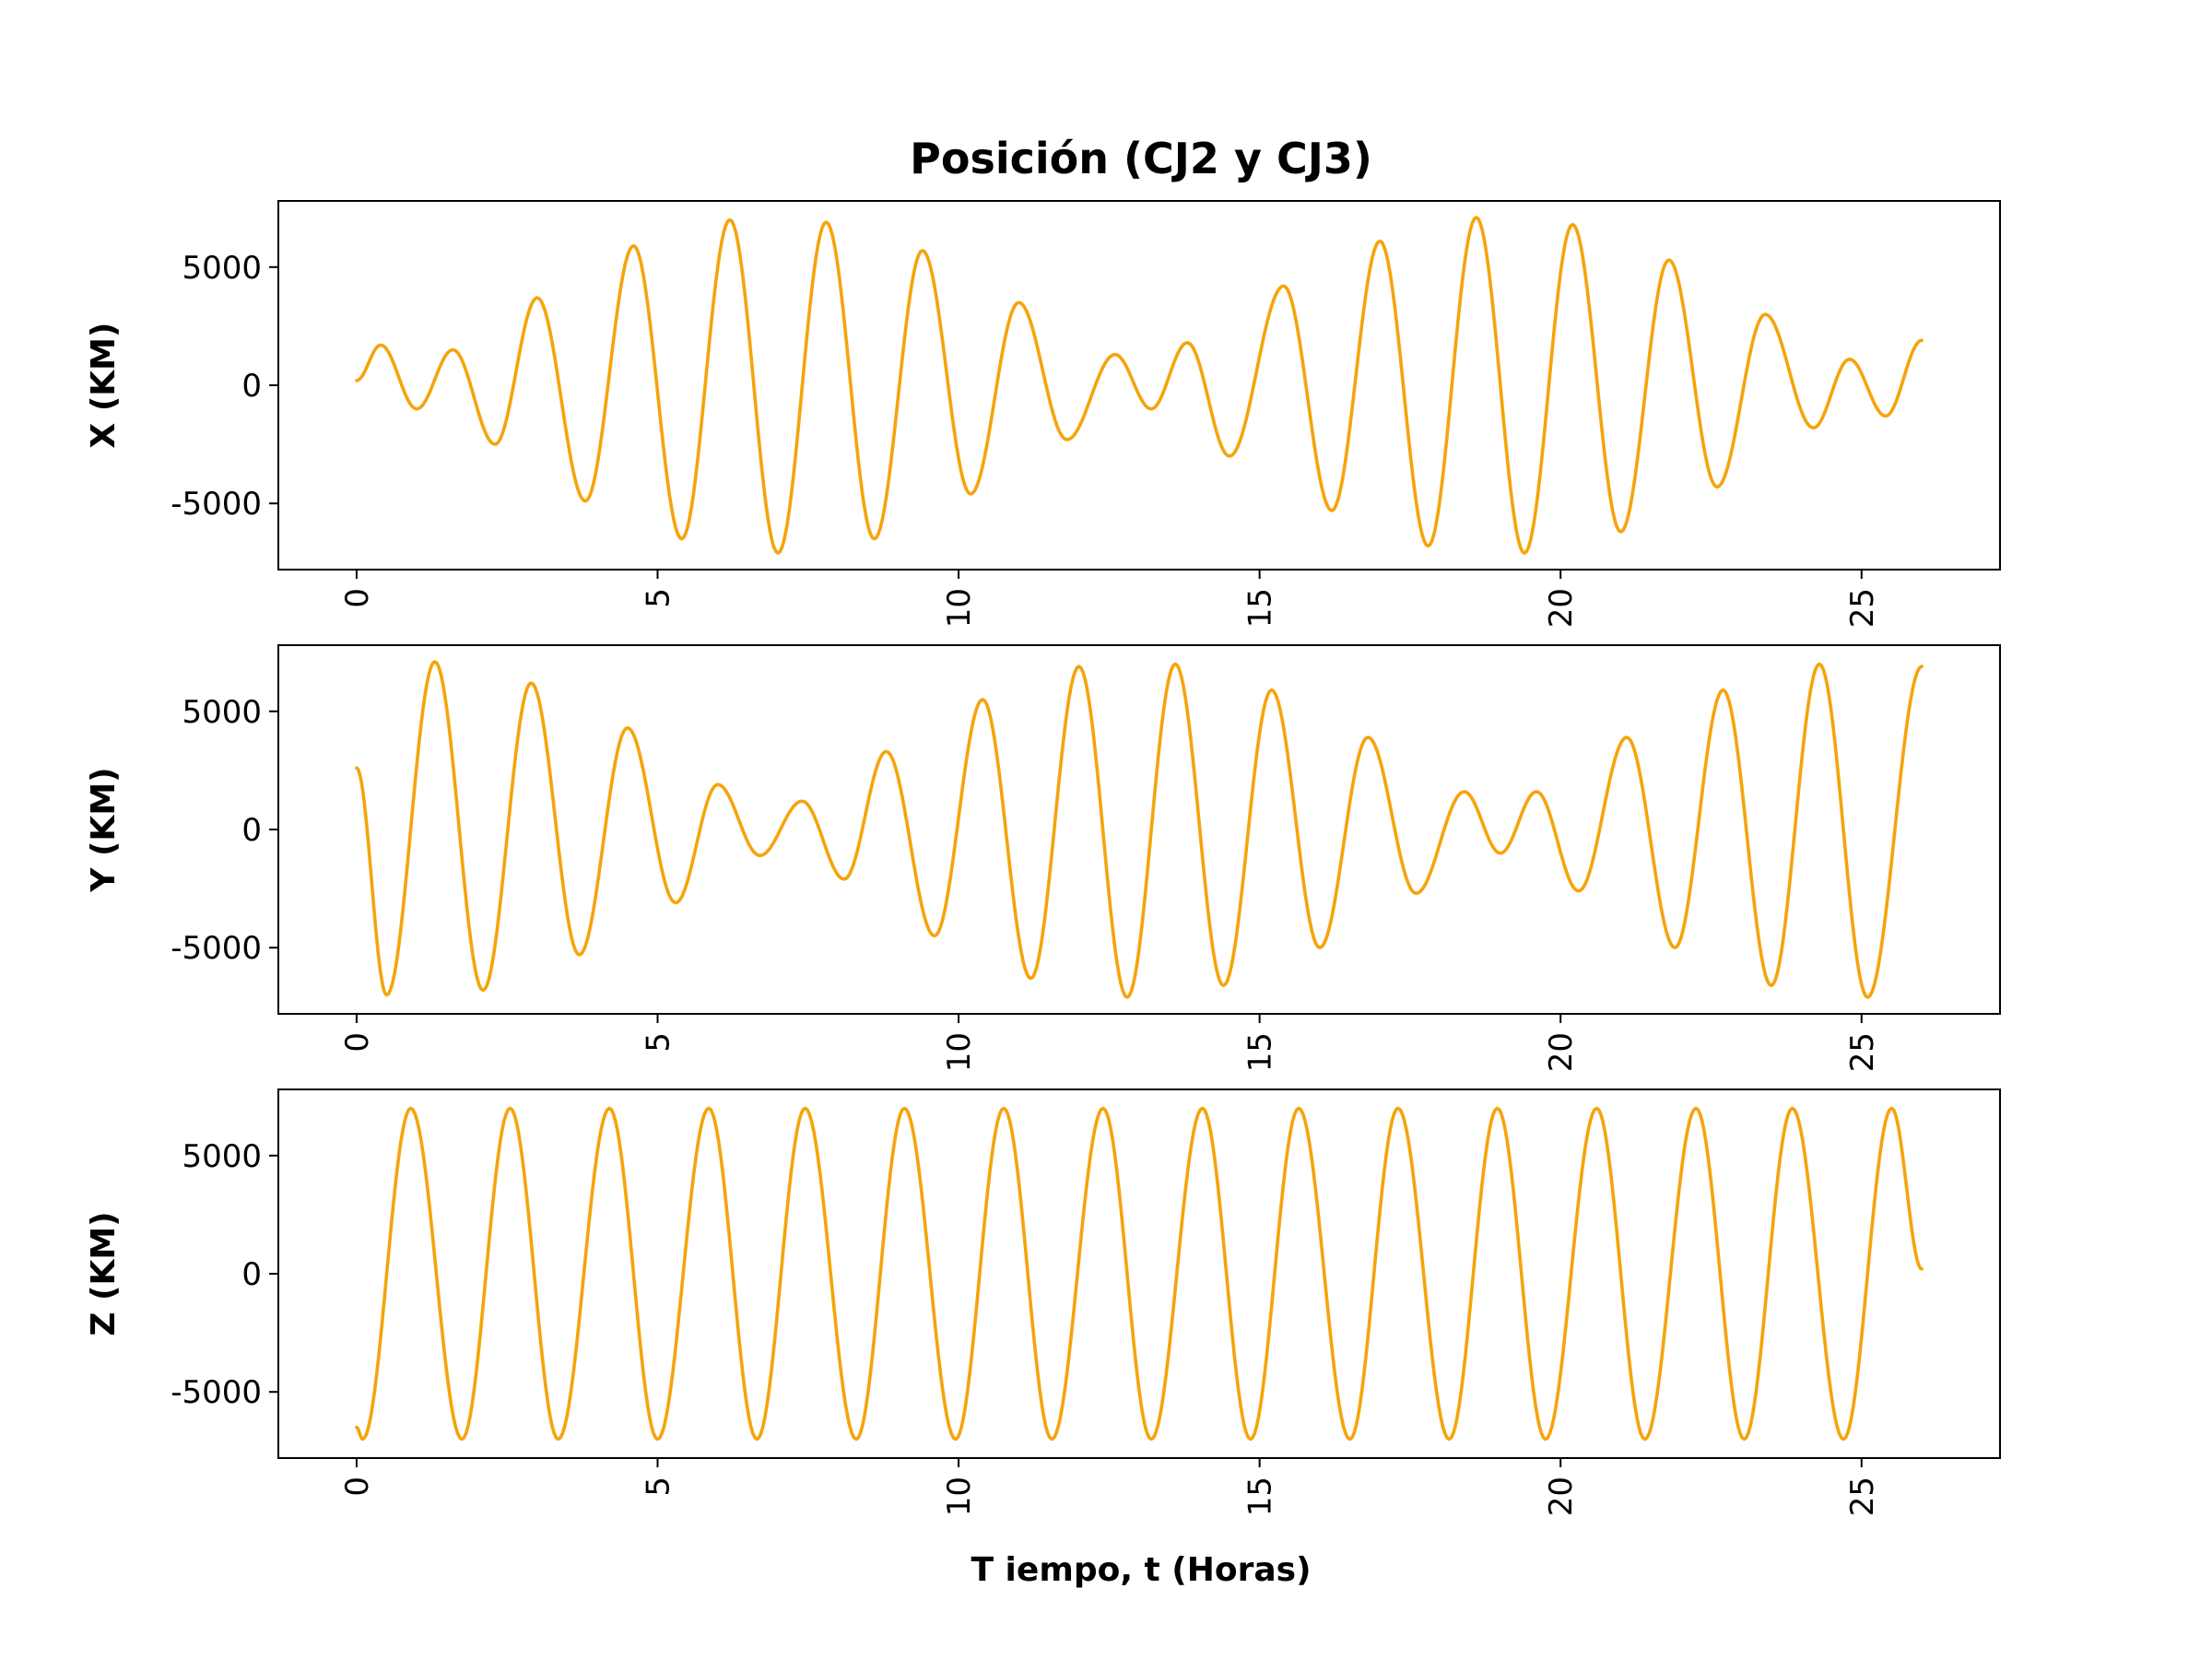 This screenshot has height=1659, width=2212. I want to click on x-axis-label: T iempo, t (Horas), so click(1141, 1570).